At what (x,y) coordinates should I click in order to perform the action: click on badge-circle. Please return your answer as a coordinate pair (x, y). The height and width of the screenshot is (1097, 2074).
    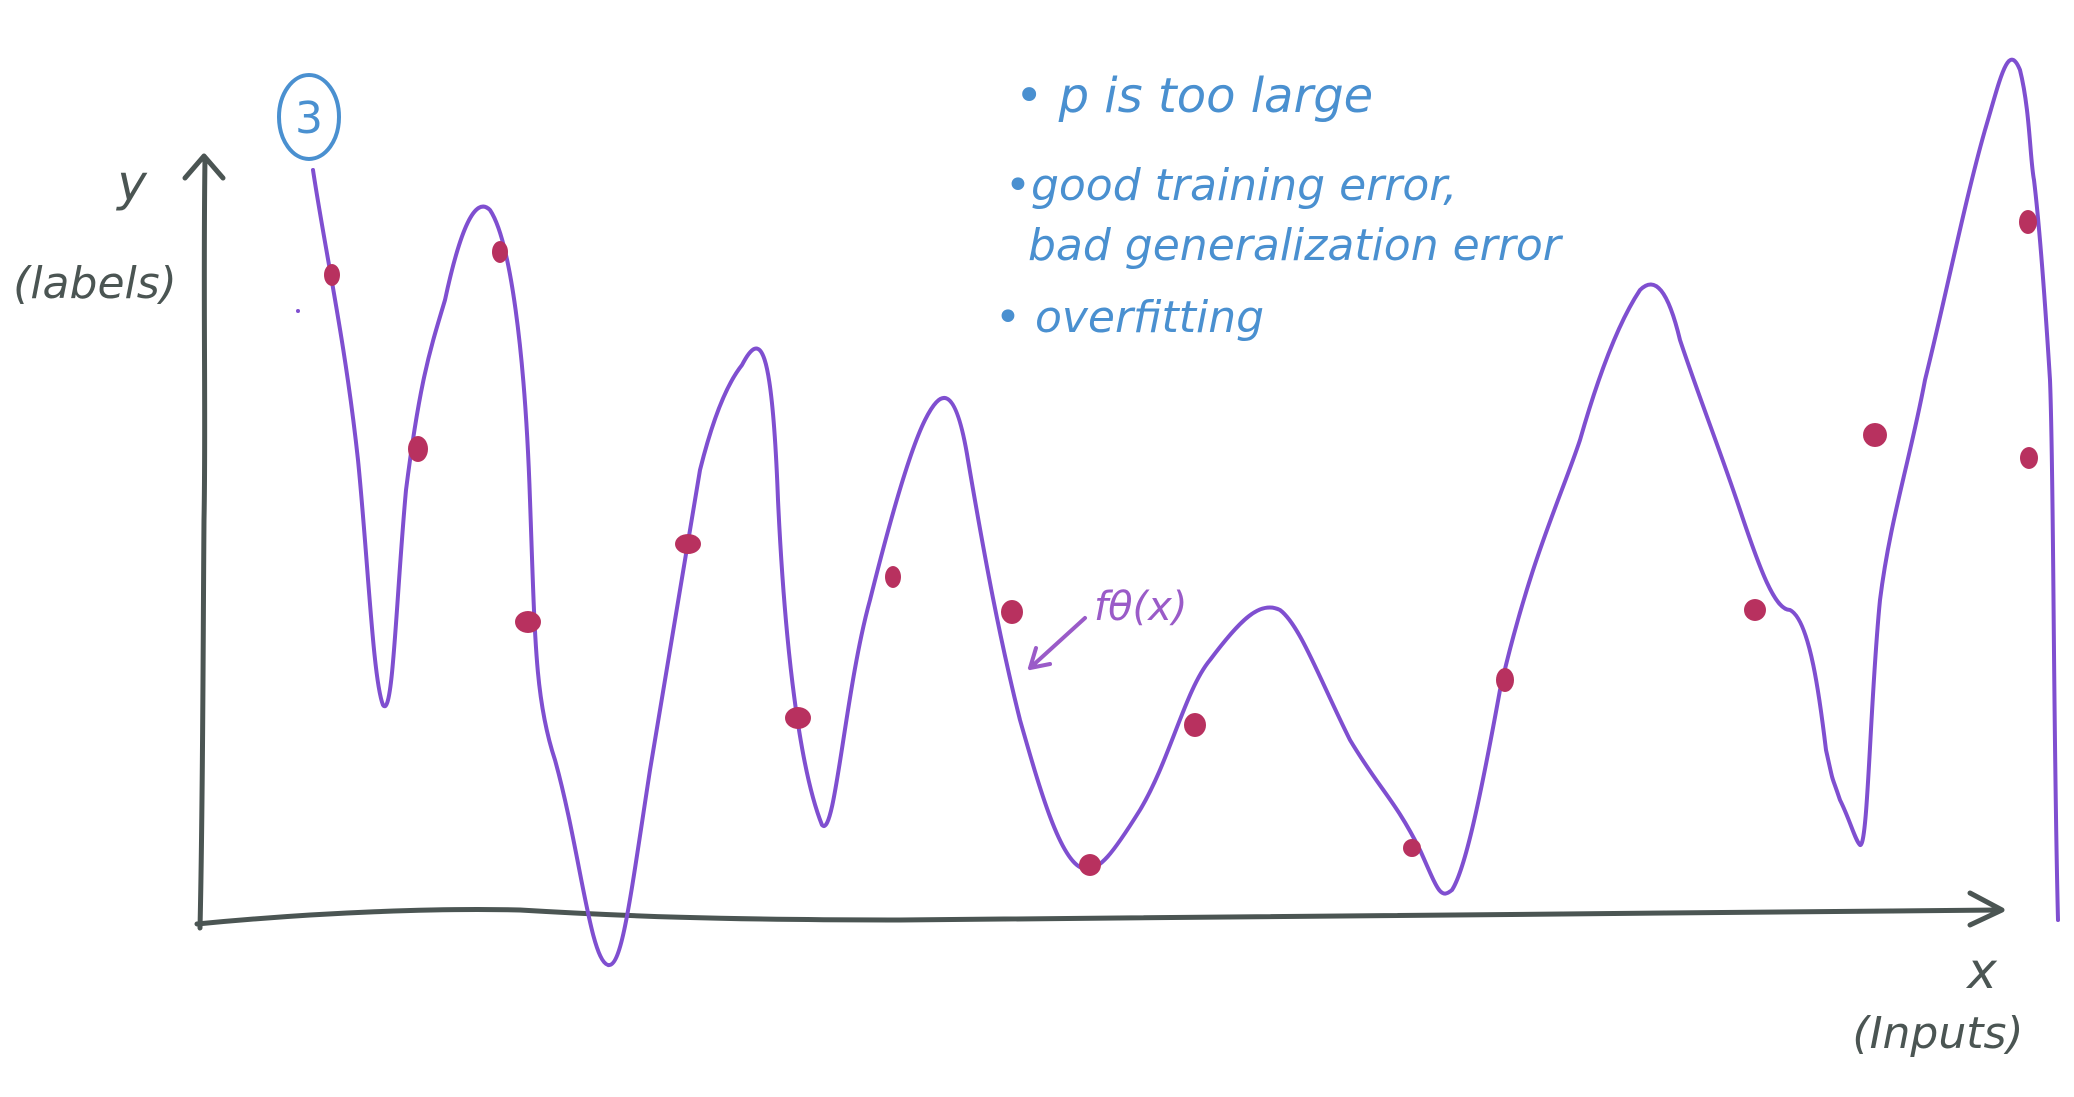
    Looking at the image, I should click on (309, 117).